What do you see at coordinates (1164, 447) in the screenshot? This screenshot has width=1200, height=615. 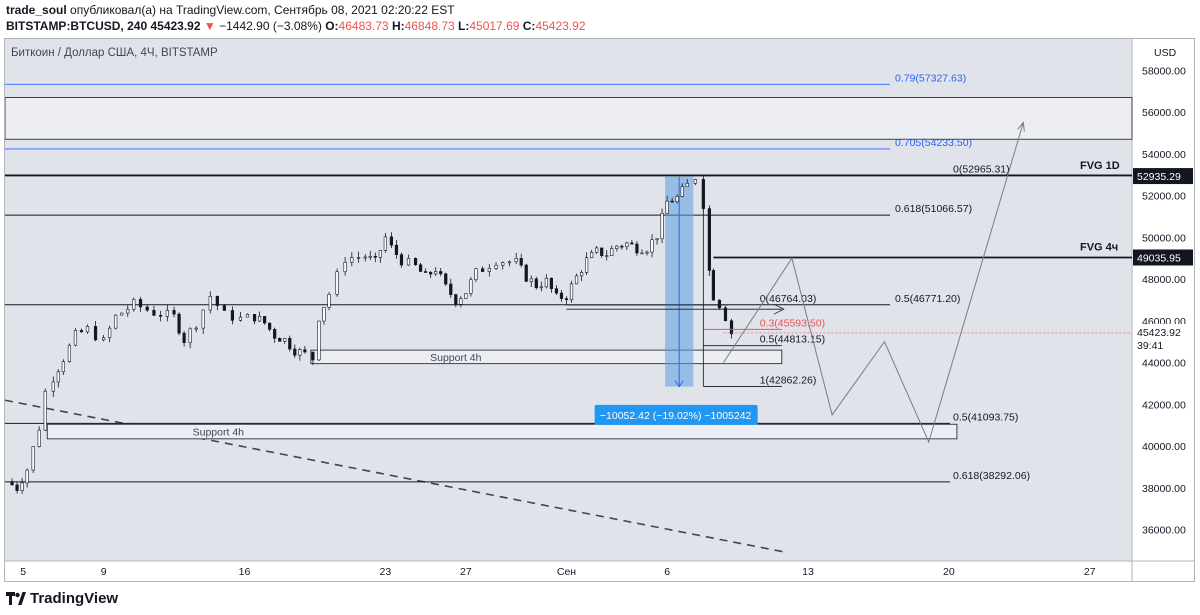 I see `y-tick-label: 40000.00` at bounding box center [1164, 447].